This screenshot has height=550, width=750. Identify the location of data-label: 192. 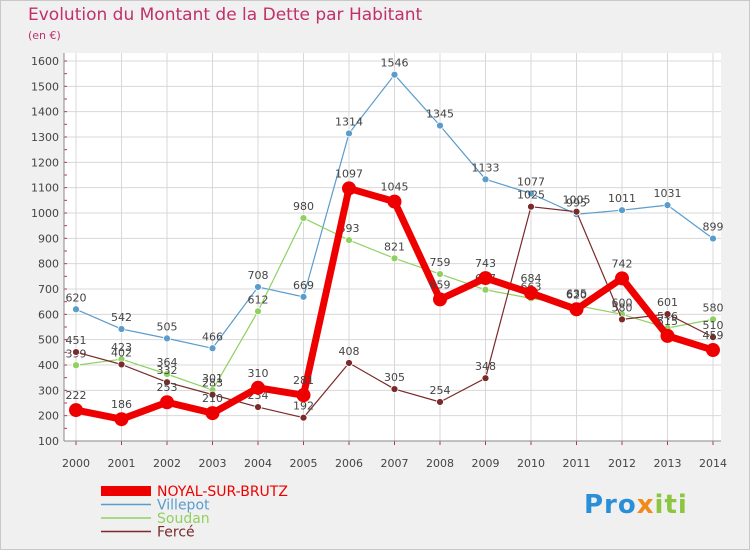
(303, 406).